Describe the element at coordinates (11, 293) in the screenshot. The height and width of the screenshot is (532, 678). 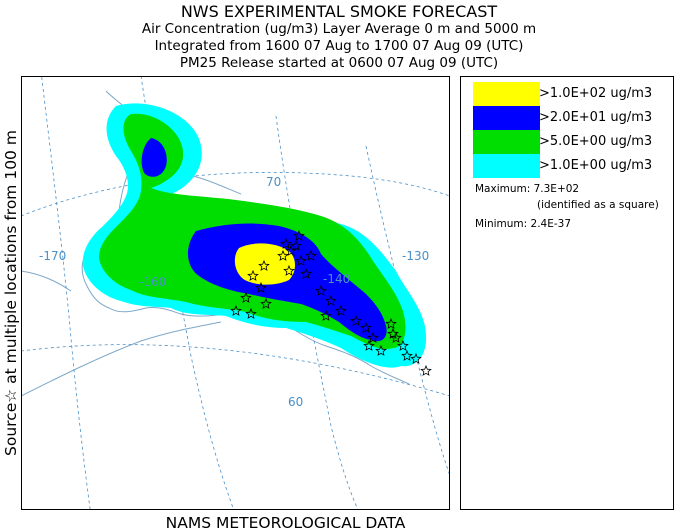
I see `source-location-label: Source☆ at multiple locations from 100 m` at that location.